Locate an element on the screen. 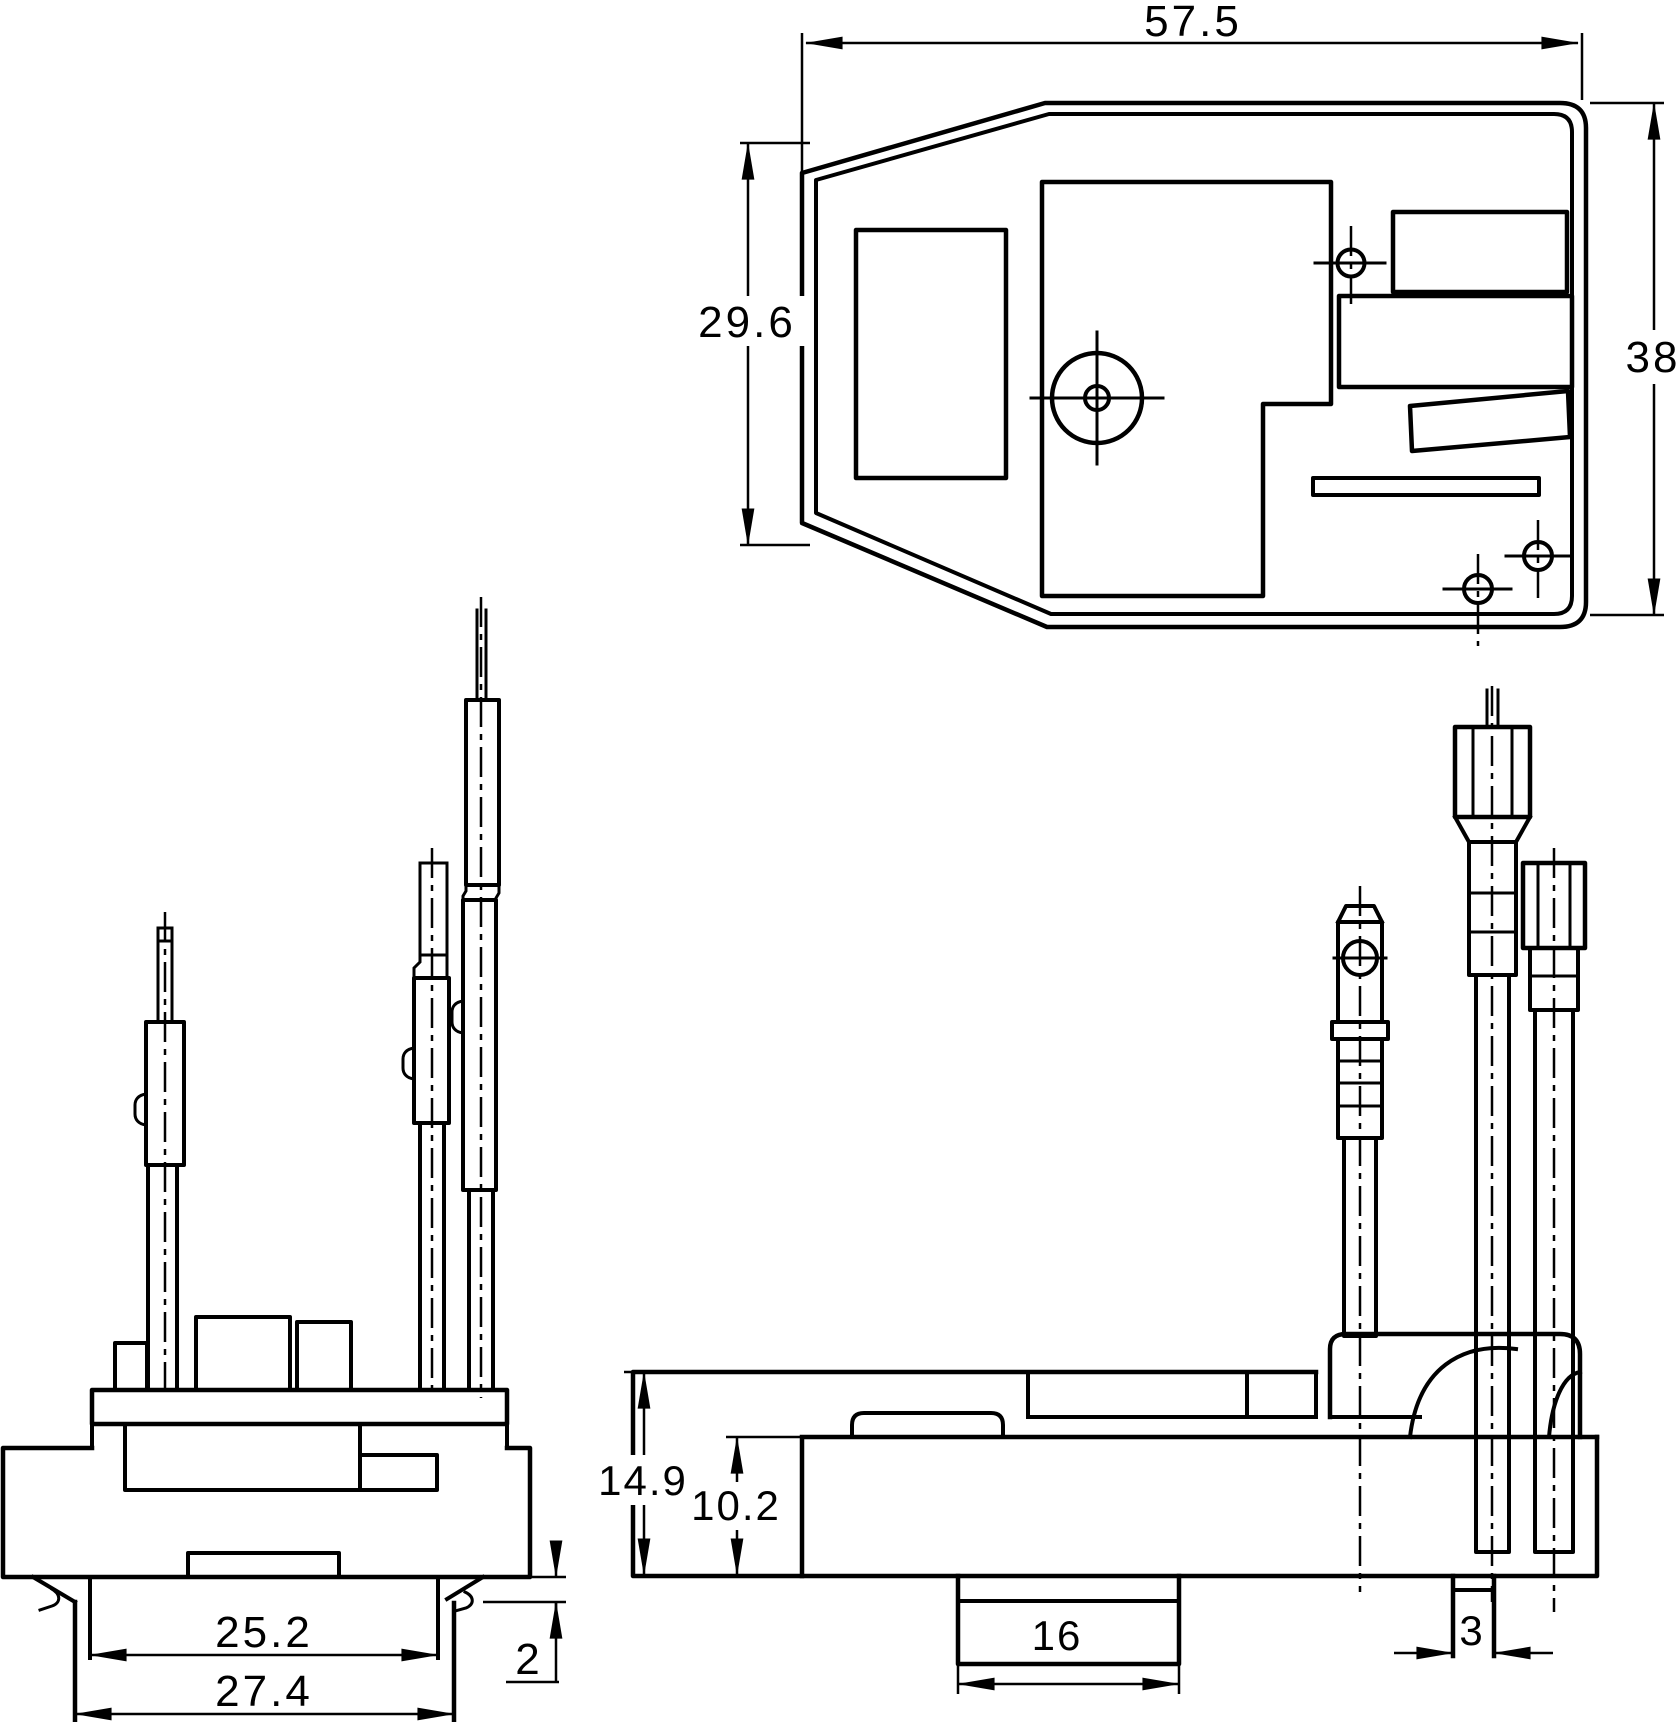  front-inset-step is located at coordinates (398, 1472).